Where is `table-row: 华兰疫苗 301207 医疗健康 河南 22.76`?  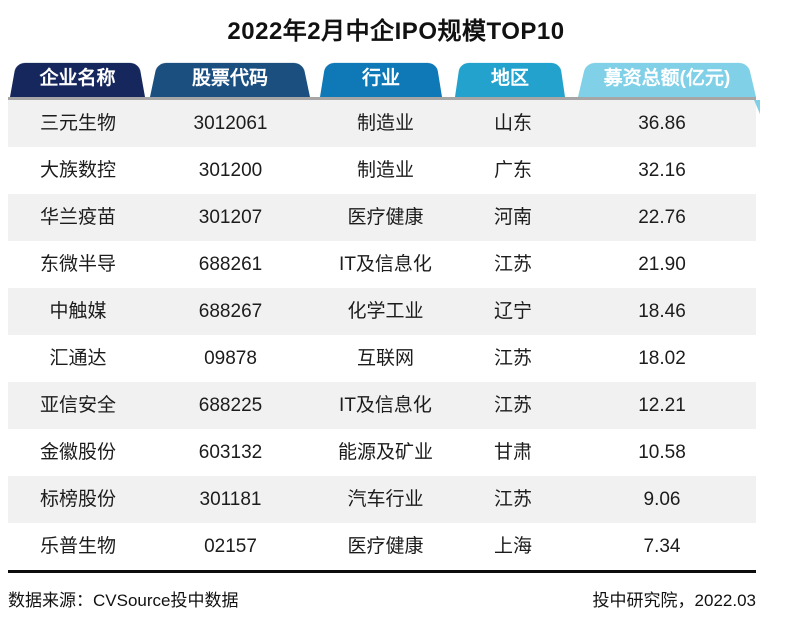 table-row: 华兰疫苗 301207 医疗健康 河南 22.76 is located at coordinates (382, 217).